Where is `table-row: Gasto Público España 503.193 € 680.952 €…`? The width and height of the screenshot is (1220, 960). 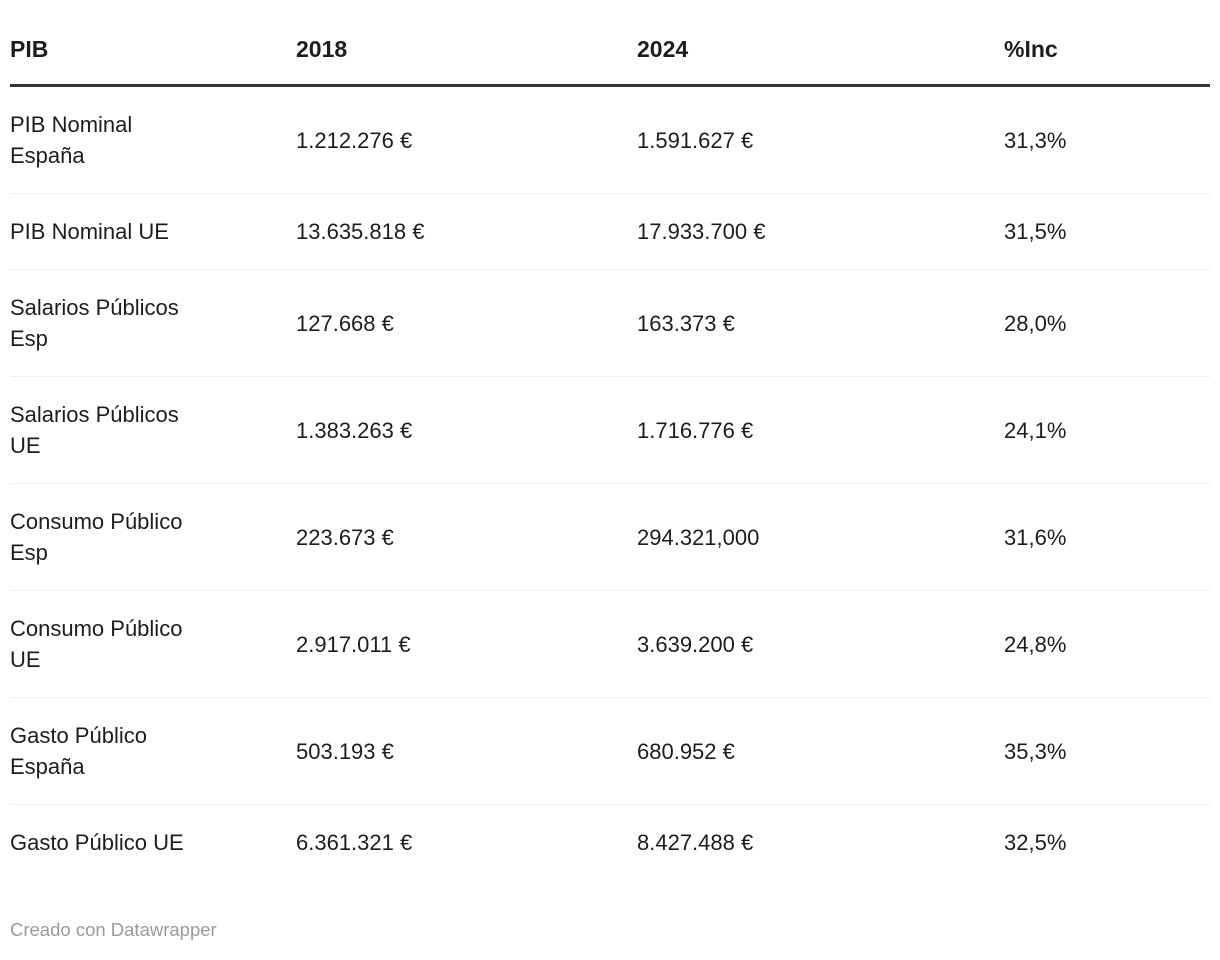 table-row: Gasto Público España 503.193 € 680.952 €… is located at coordinates (610, 751).